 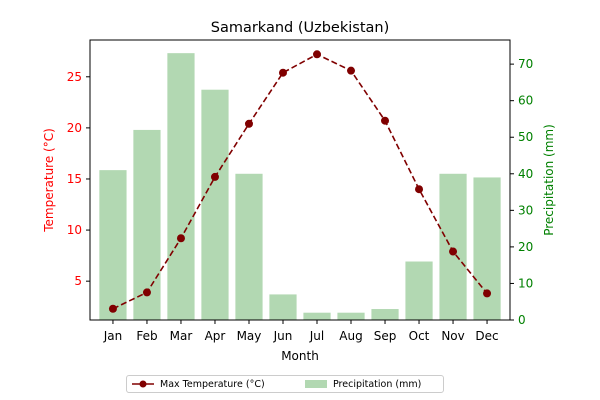 I want to click on bar-apr, so click(x=215, y=204).